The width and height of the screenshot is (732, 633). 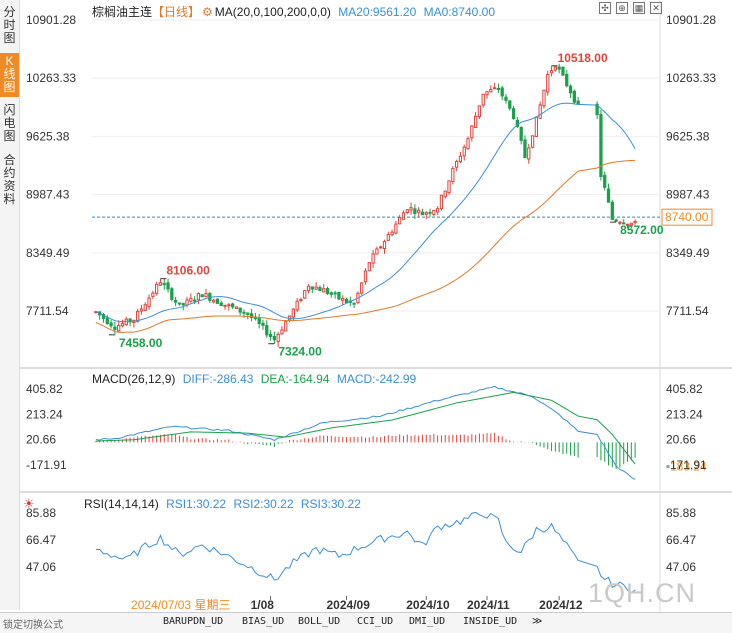 What do you see at coordinates (9, 123) in the screenshot?
I see `tab-flash: 闪电图` at bounding box center [9, 123].